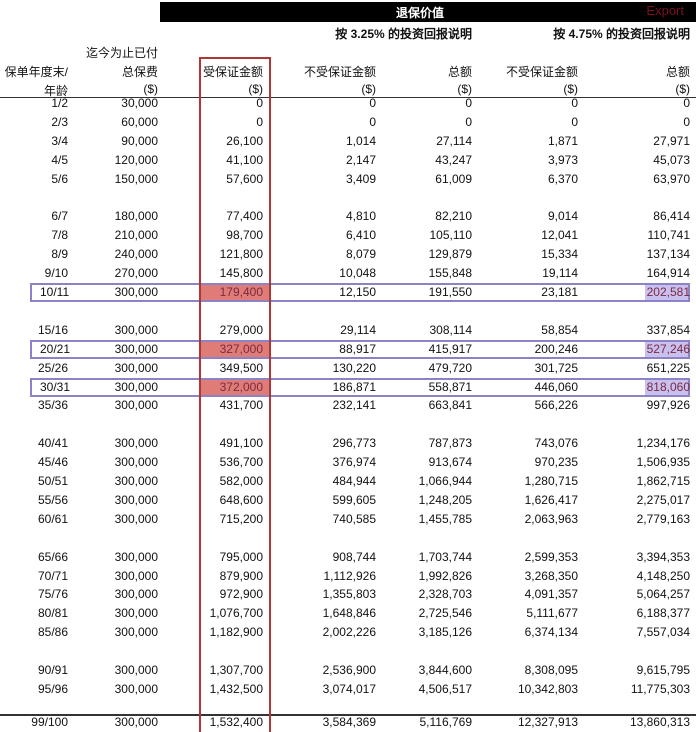  What do you see at coordinates (668, 273) in the screenshot?
I see `cell-total-475: 164,914` at bounding box center [668, 273].